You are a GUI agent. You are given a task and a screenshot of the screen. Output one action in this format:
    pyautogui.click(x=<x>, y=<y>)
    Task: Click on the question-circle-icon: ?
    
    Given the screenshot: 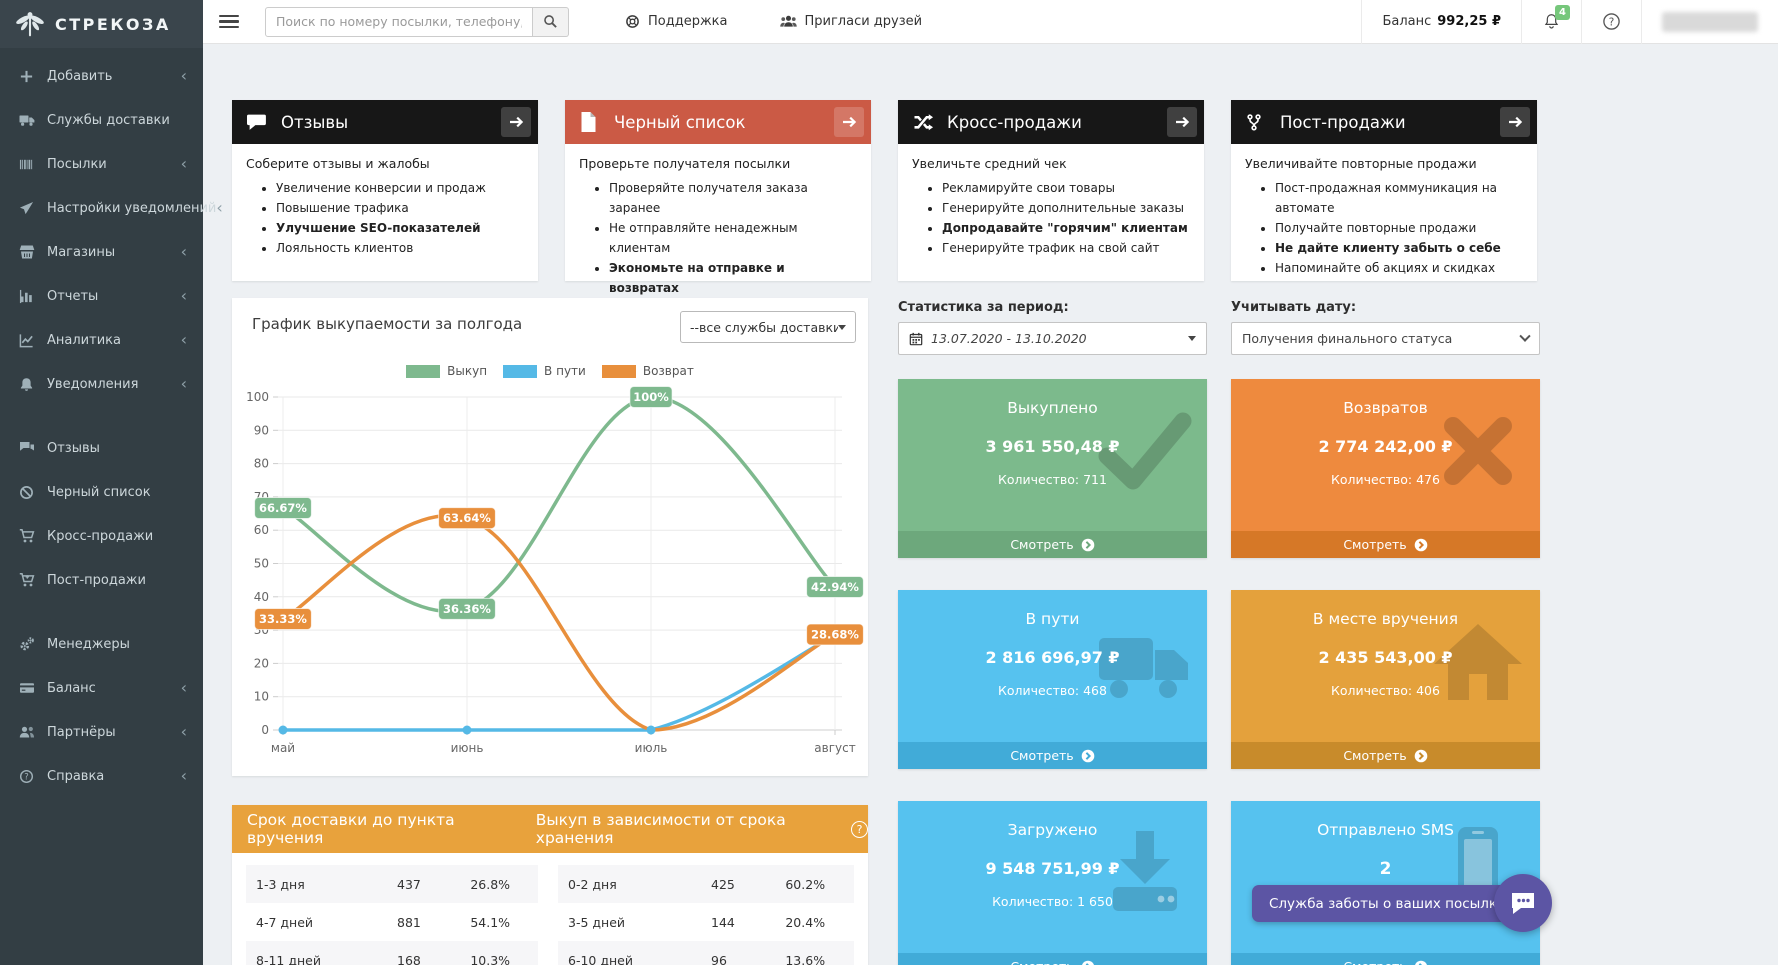 What is the action you would take?
    pyautogui.click(x=859, y=829)
    